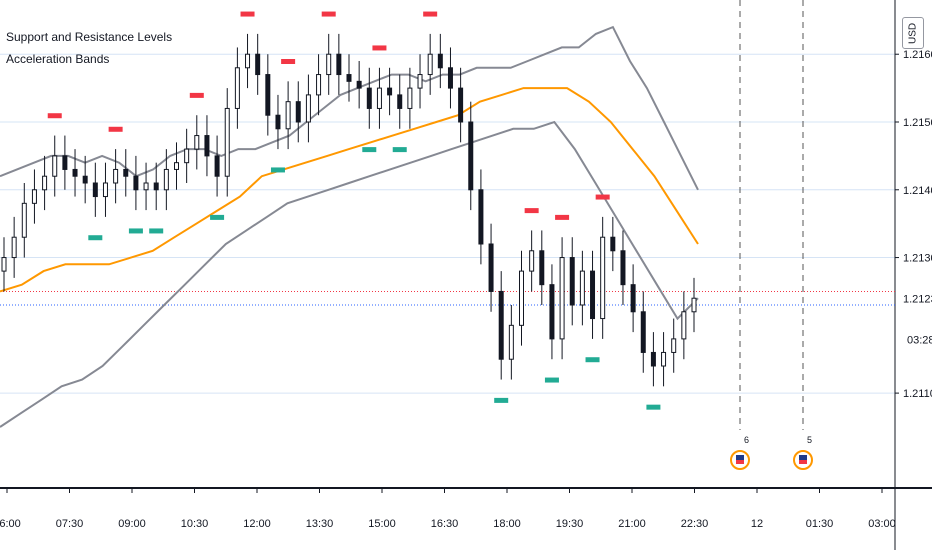  What do you see at coordinates (195, 524) in the screenshot?
I see `x-tick-label: 10:30` at bounding box center [195, 524].